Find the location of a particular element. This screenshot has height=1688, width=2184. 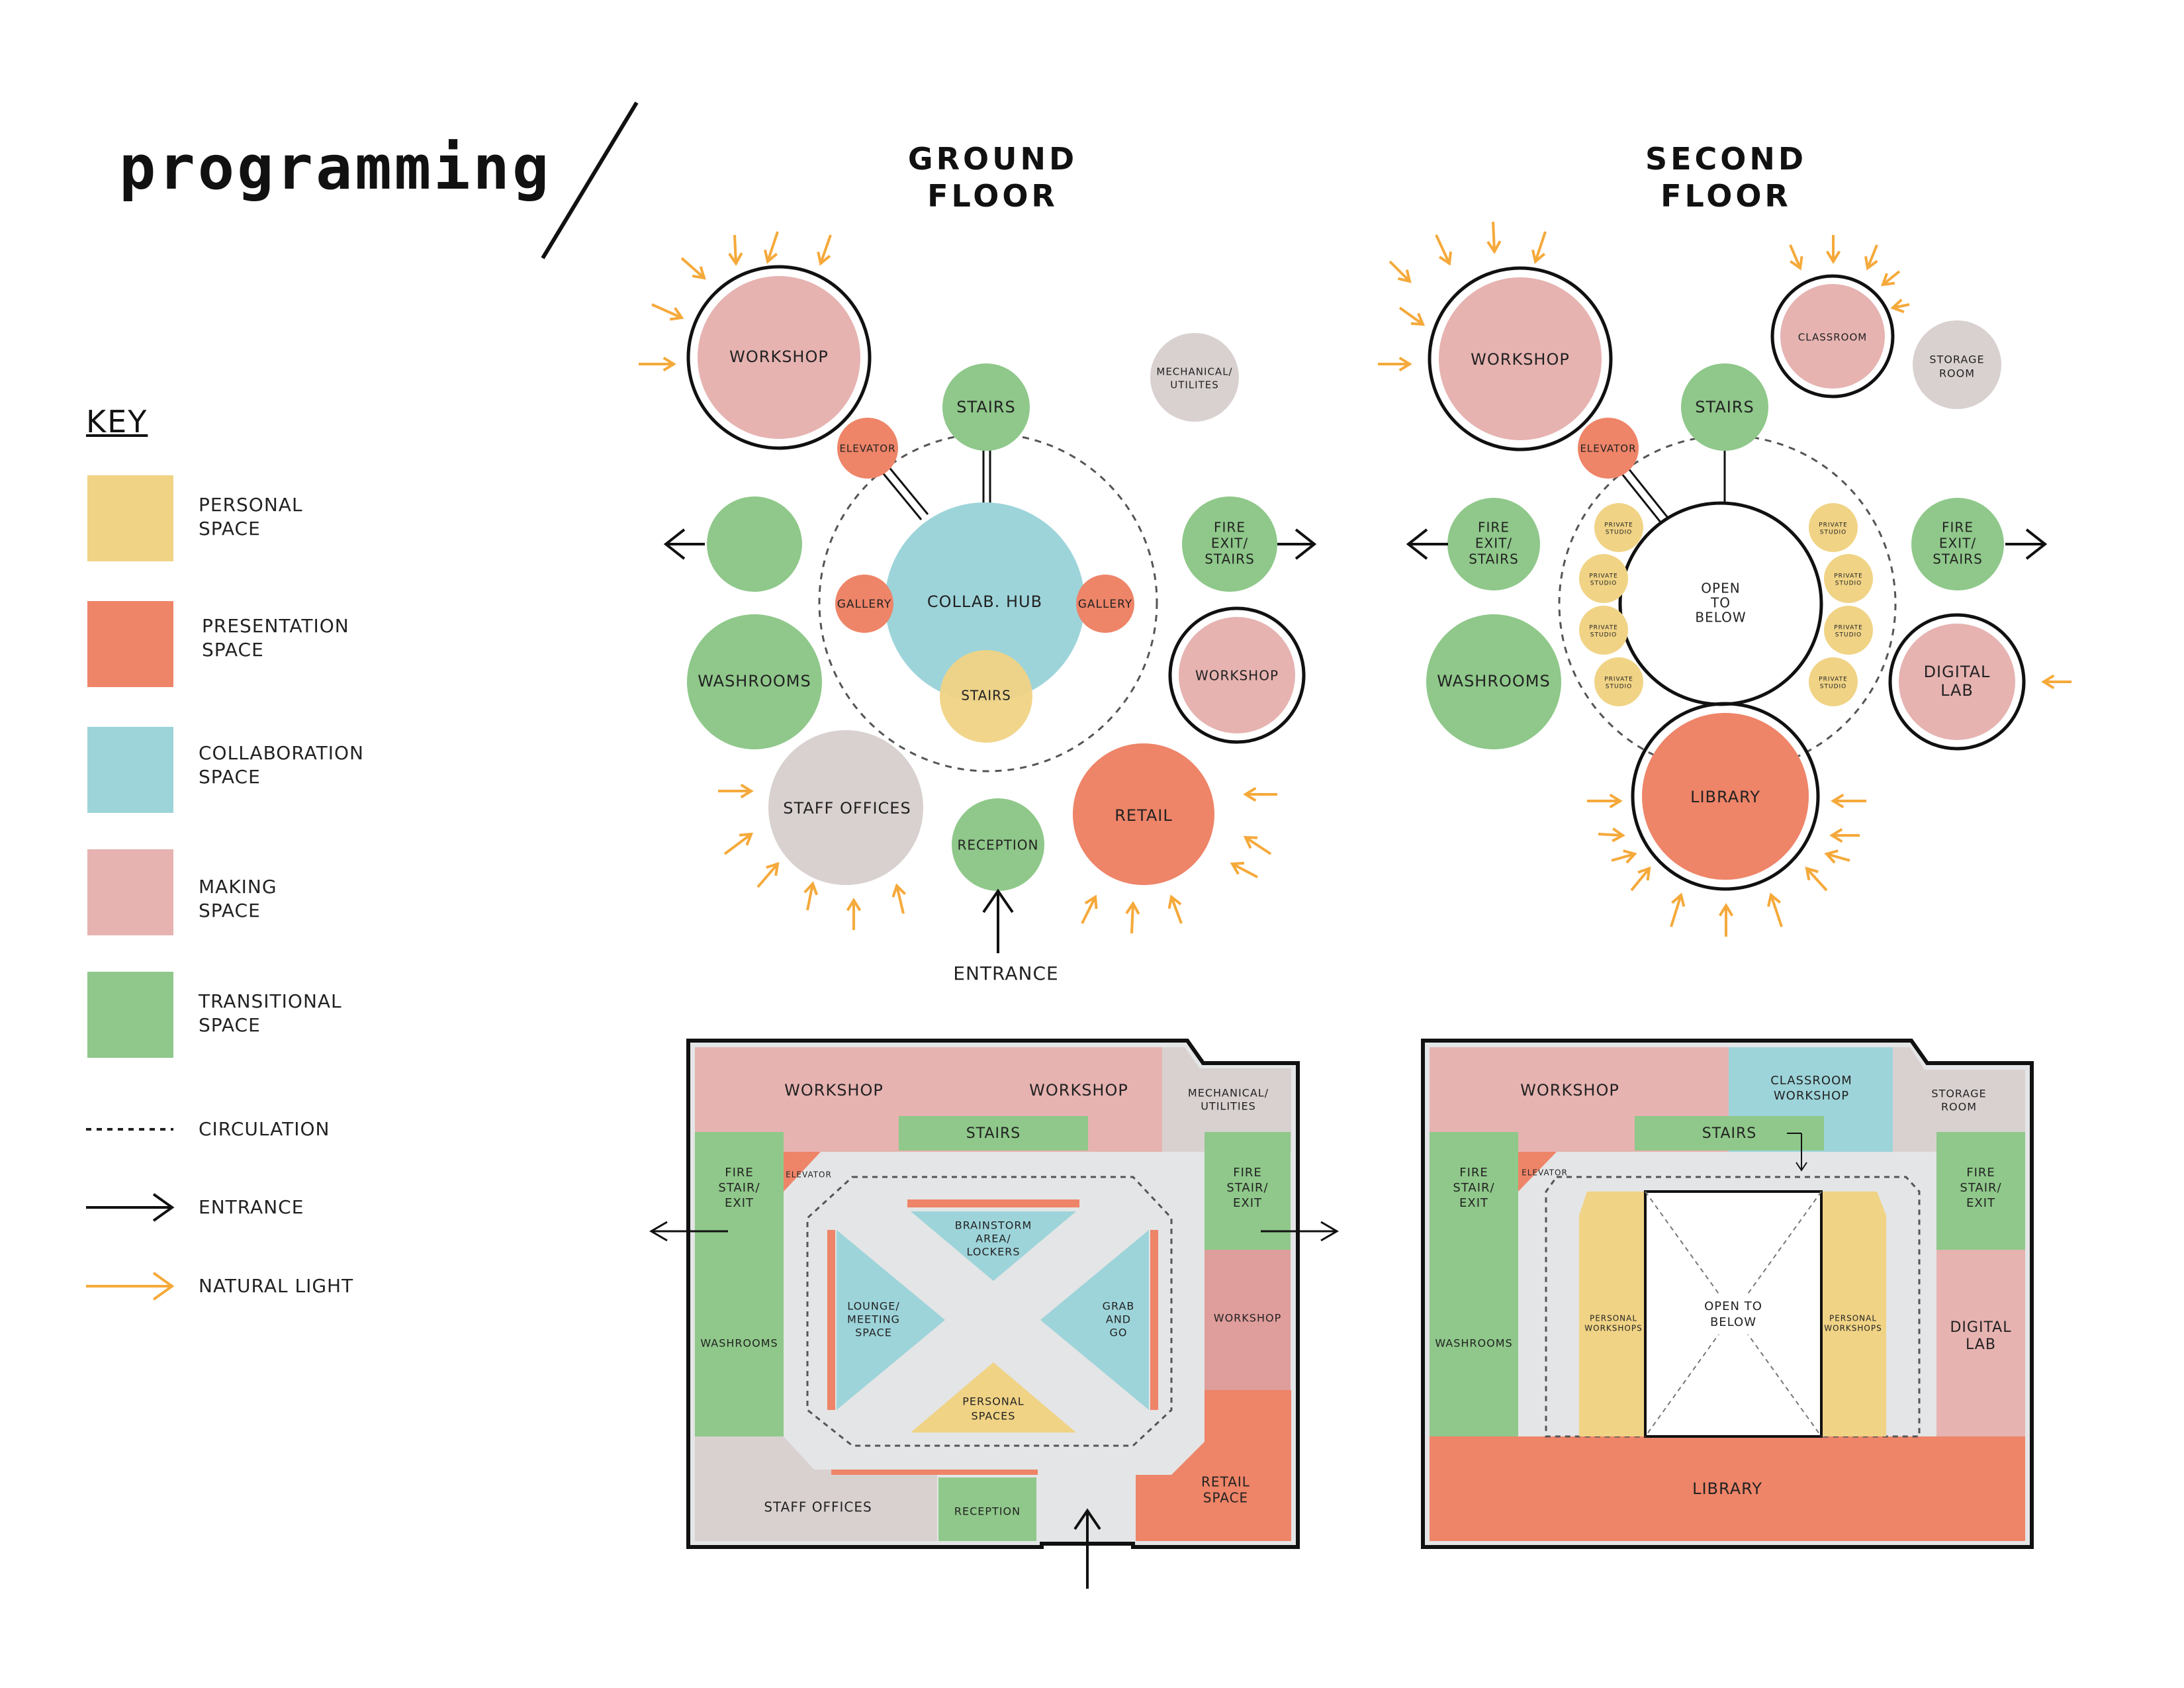

plan-open-label-backing is located at coordinates (1733, 1315).